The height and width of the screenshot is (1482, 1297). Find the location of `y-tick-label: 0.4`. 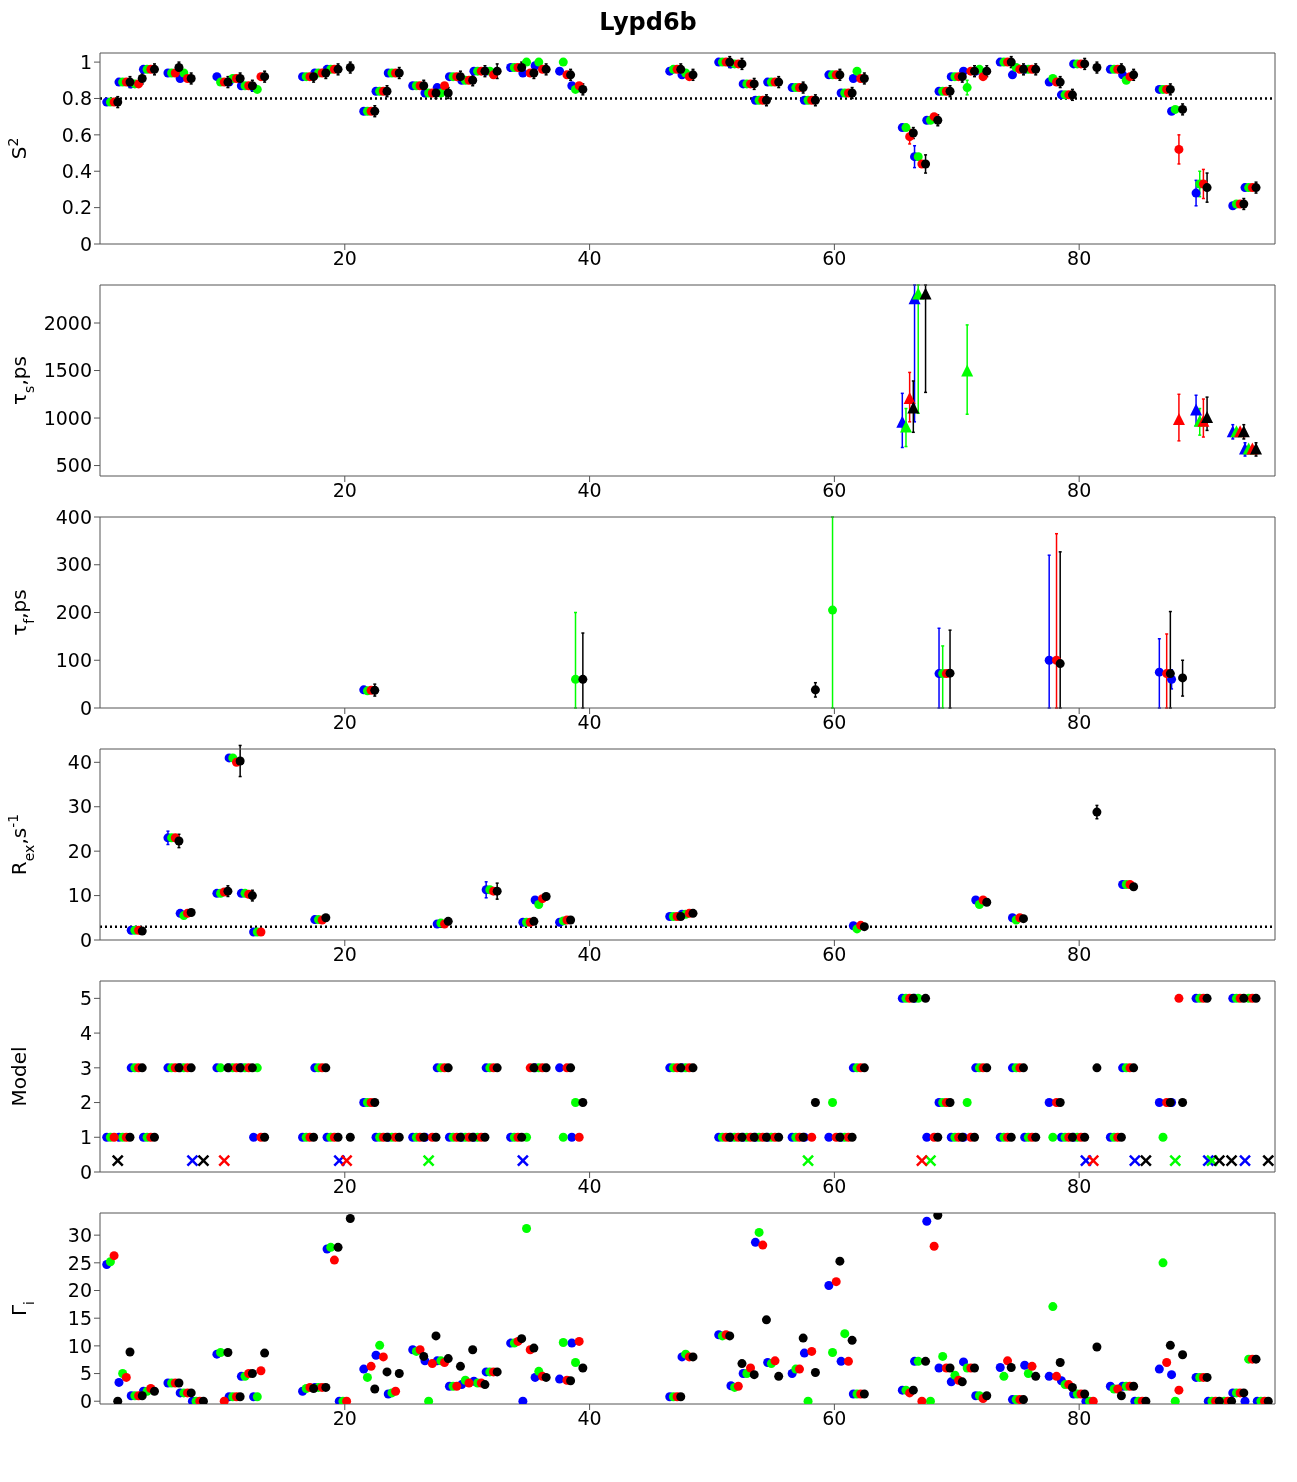

y-tick-label: 0.4 is located at coordinates (76, 170).